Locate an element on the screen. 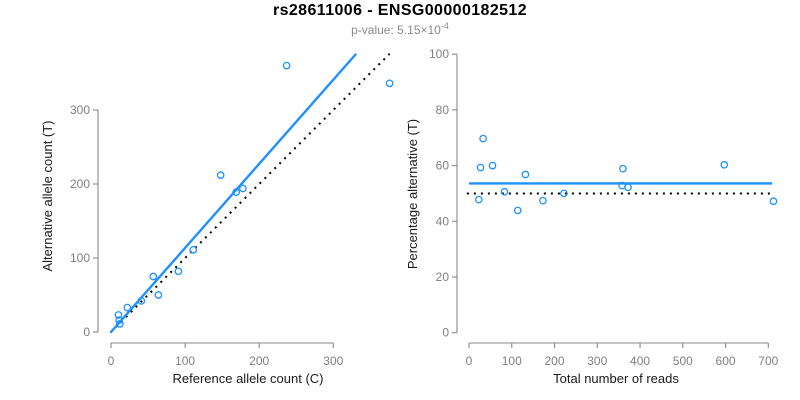  figure-subtitle: p-value: 5.15×10-4 is located at coordinates (400, 29).